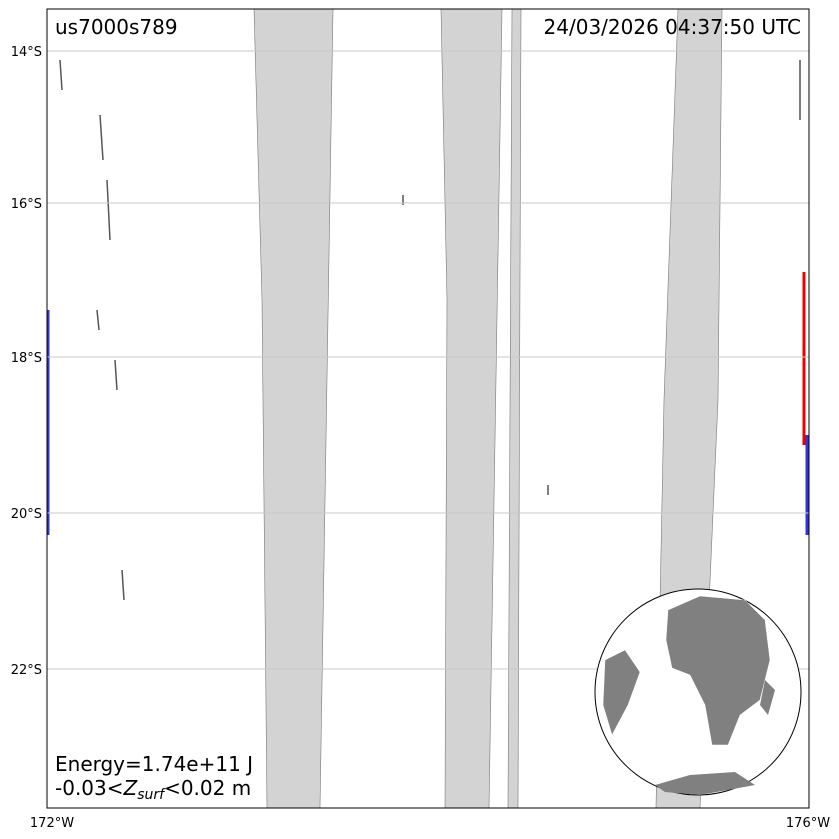 The width and height of the screenshot is (839, 839). What do you see at coordinates (718, 670) in the screenshot?
I see `africa` at bounding box center [718, 670].